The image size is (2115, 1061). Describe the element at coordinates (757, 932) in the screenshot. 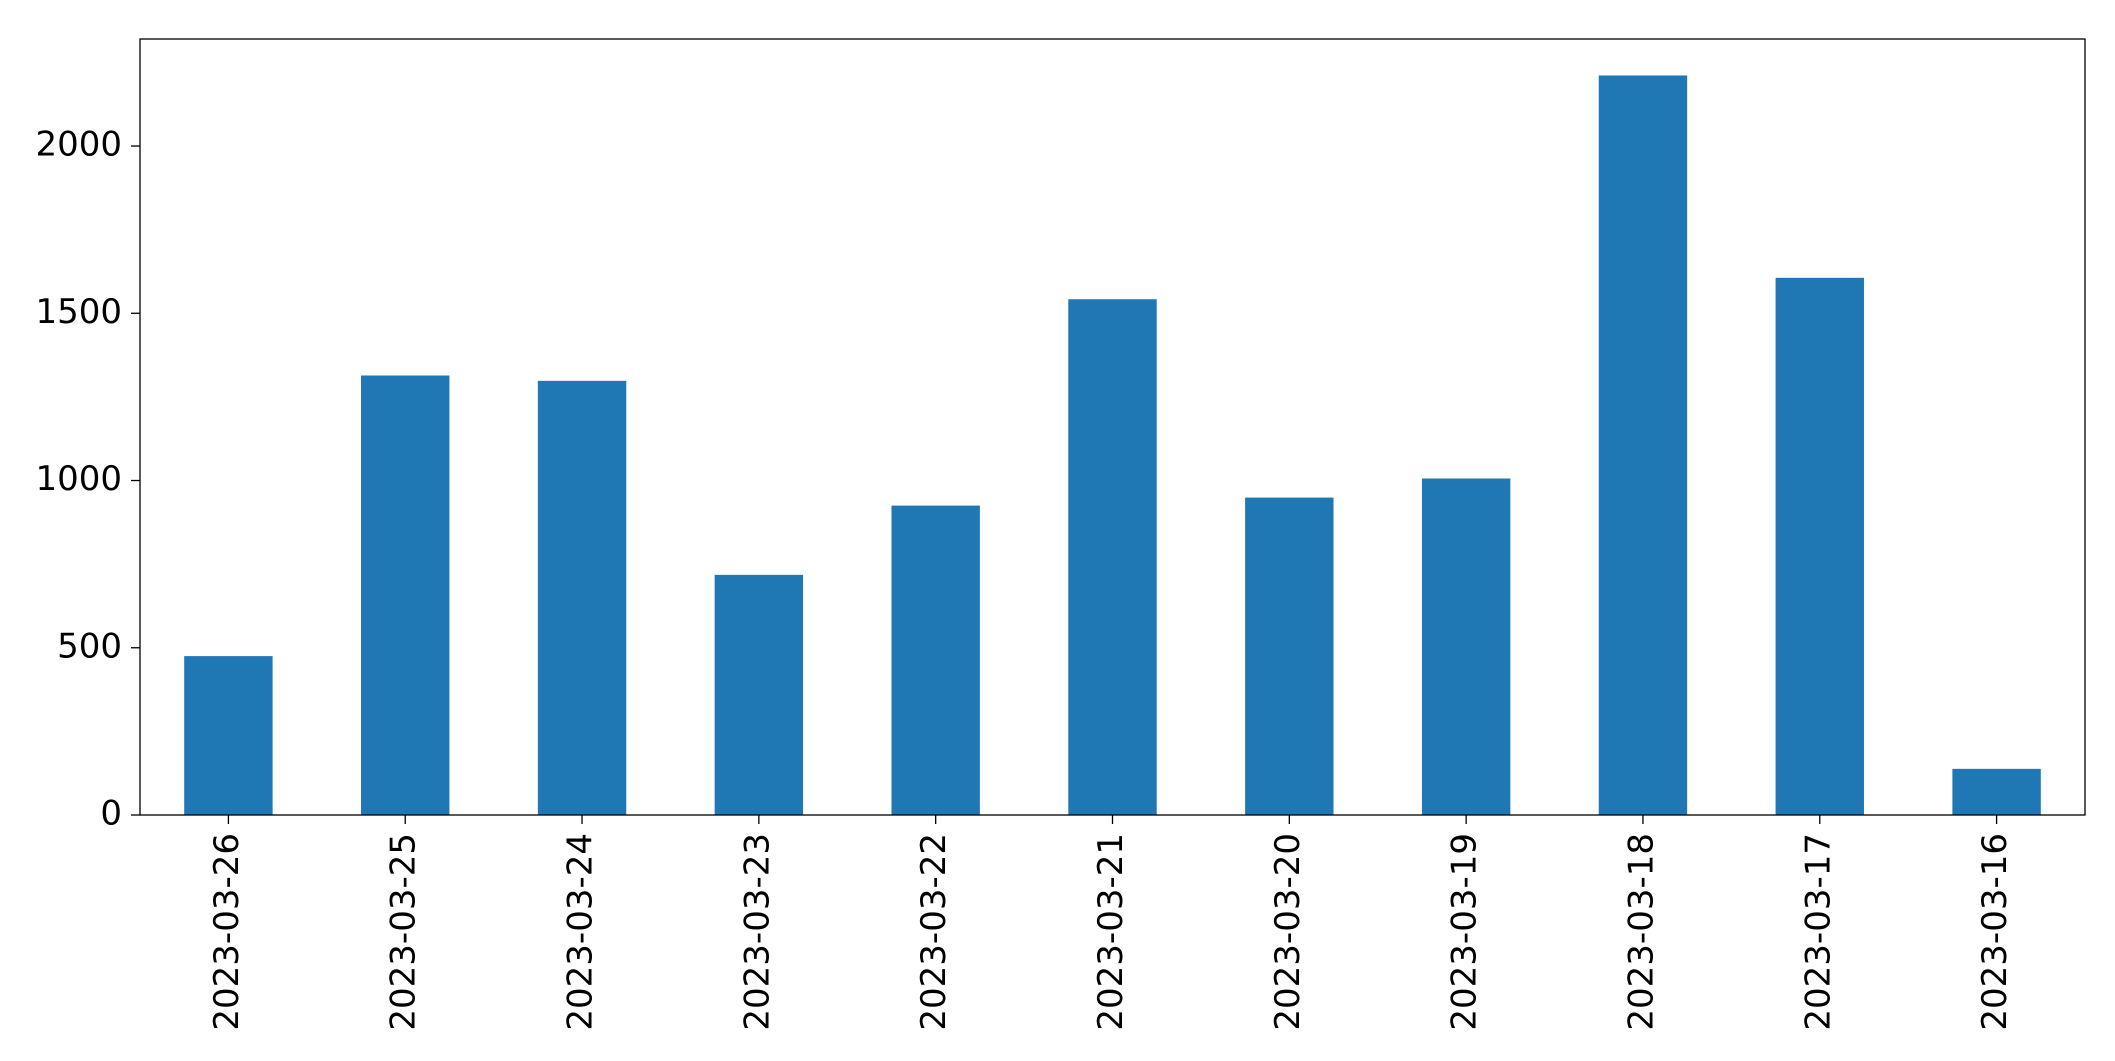

I see `x-tick-label: 2023-03-23` at that location.